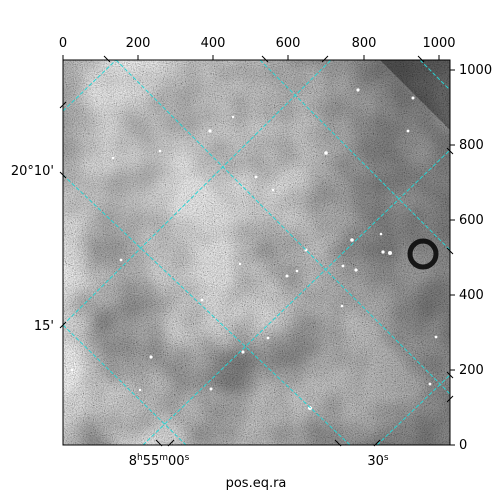  I want to click on left-tick-label: 15', so click(44, 326).